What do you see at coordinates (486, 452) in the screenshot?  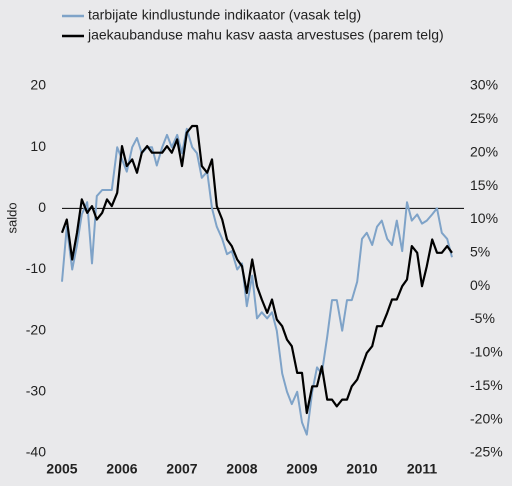 I see `y2-tick-label: -25%` at bounding box center [486, 452].